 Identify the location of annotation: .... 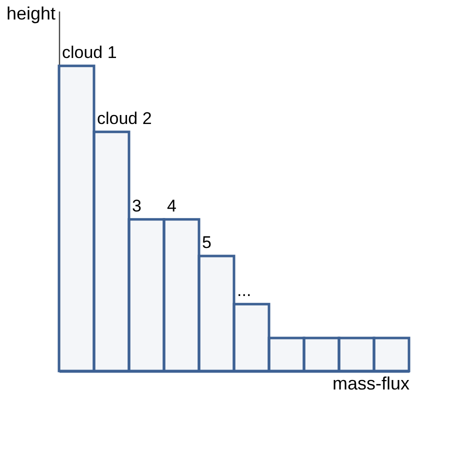
(244, 290).